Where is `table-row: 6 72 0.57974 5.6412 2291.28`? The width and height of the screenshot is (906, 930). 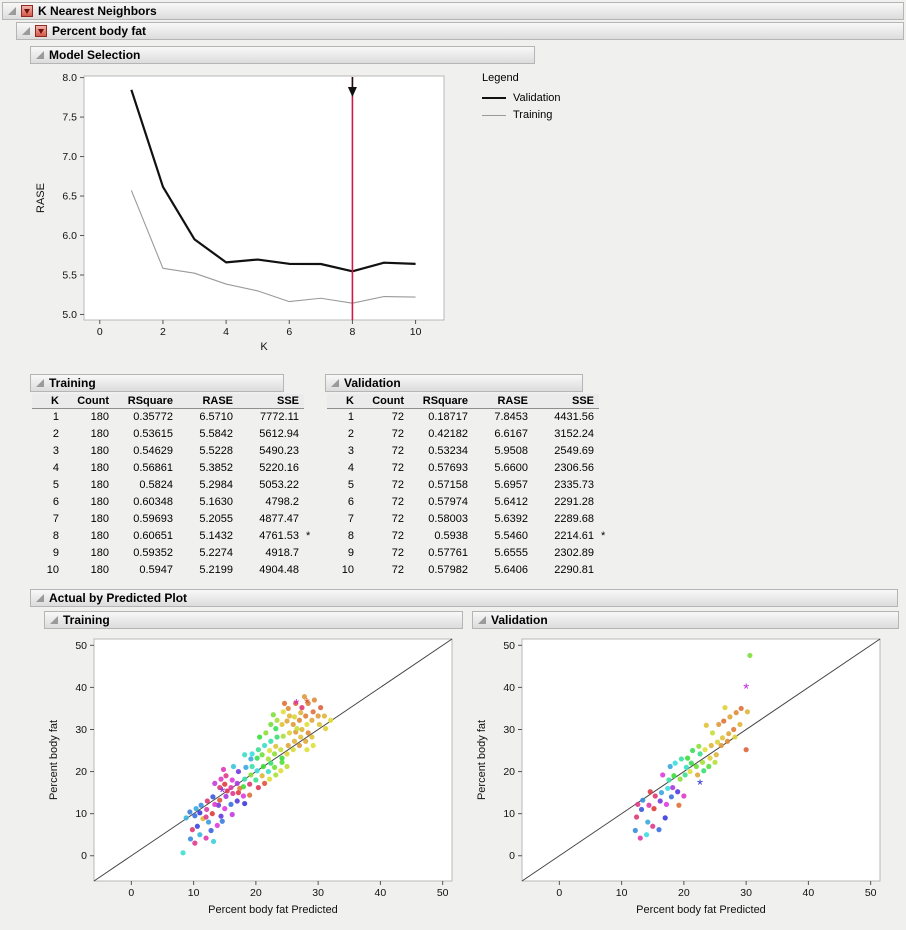
table-row: 6 72 0.57974 5.6412 2291.28 is located at coordinates (470, 502).